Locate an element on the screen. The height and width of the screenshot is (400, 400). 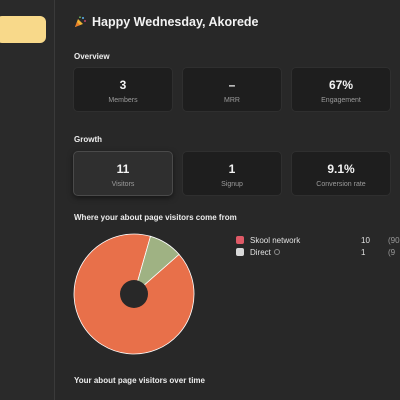
conversion-rate-label: Conversion rate is located at coordinates (341, 184).